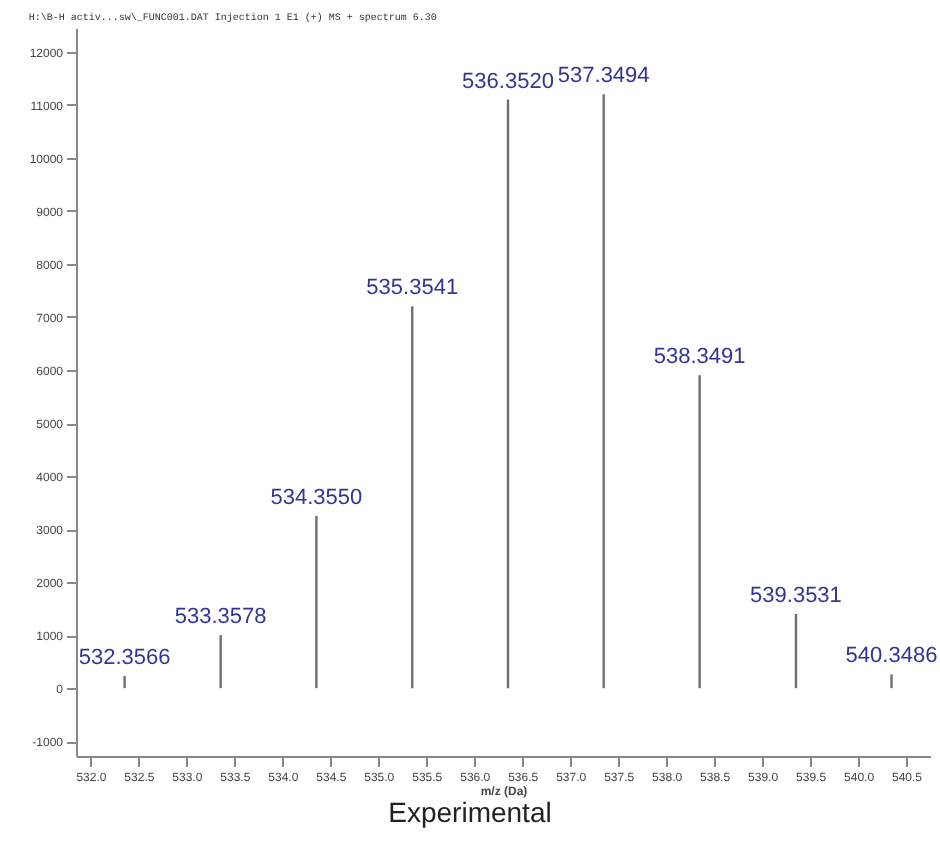 The width and height of the screenshot is (940, 846). What do you see at coordinates (891, 656) in the screenshot?
I see `annotation: 540.3486` at bounding box center [891, 656].